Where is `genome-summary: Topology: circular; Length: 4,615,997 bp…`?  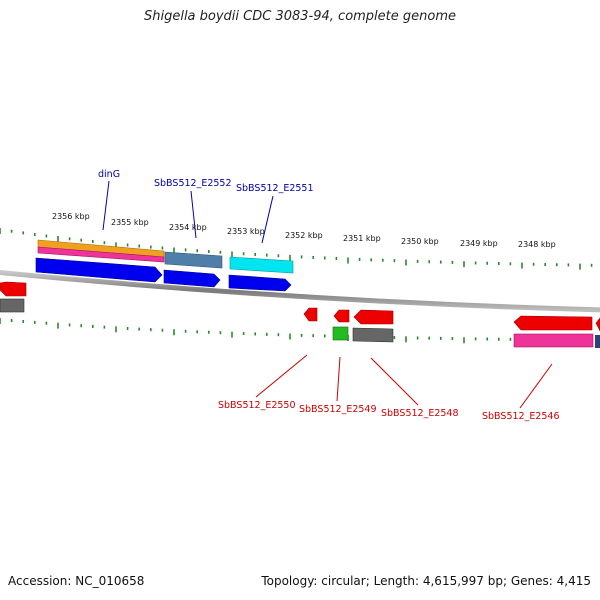 genome-summary: Topology: circular; Length: 4,615,997 bp… is located at coordinates (426, 581).